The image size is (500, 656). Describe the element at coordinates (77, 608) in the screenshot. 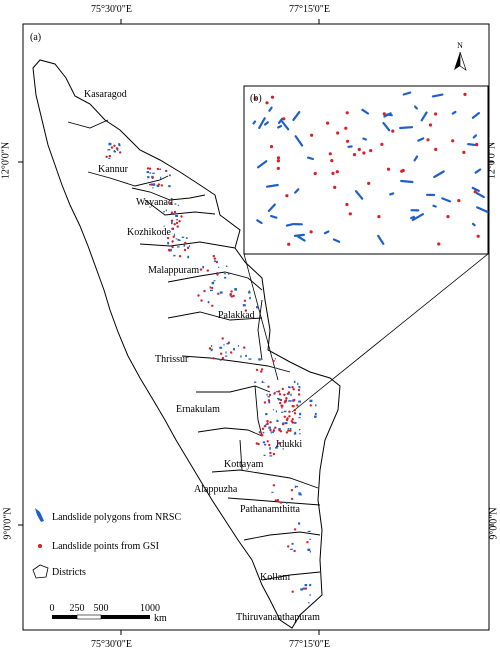

I see `scale-tick-250: 250` at that location.